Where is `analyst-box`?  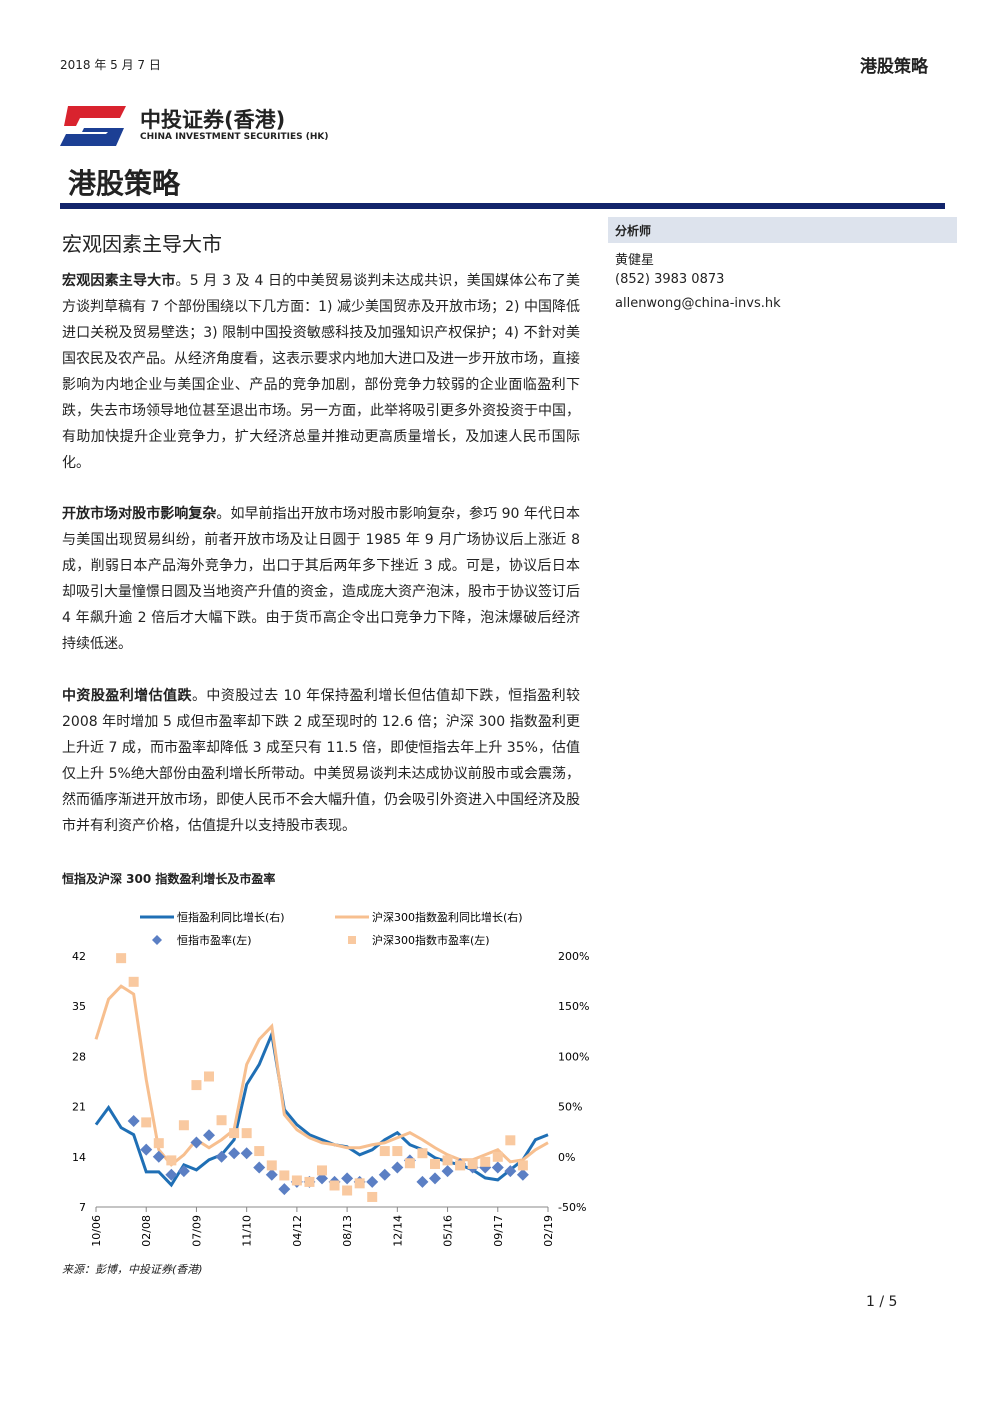
analyst-box is located at coordinates (782, 230).